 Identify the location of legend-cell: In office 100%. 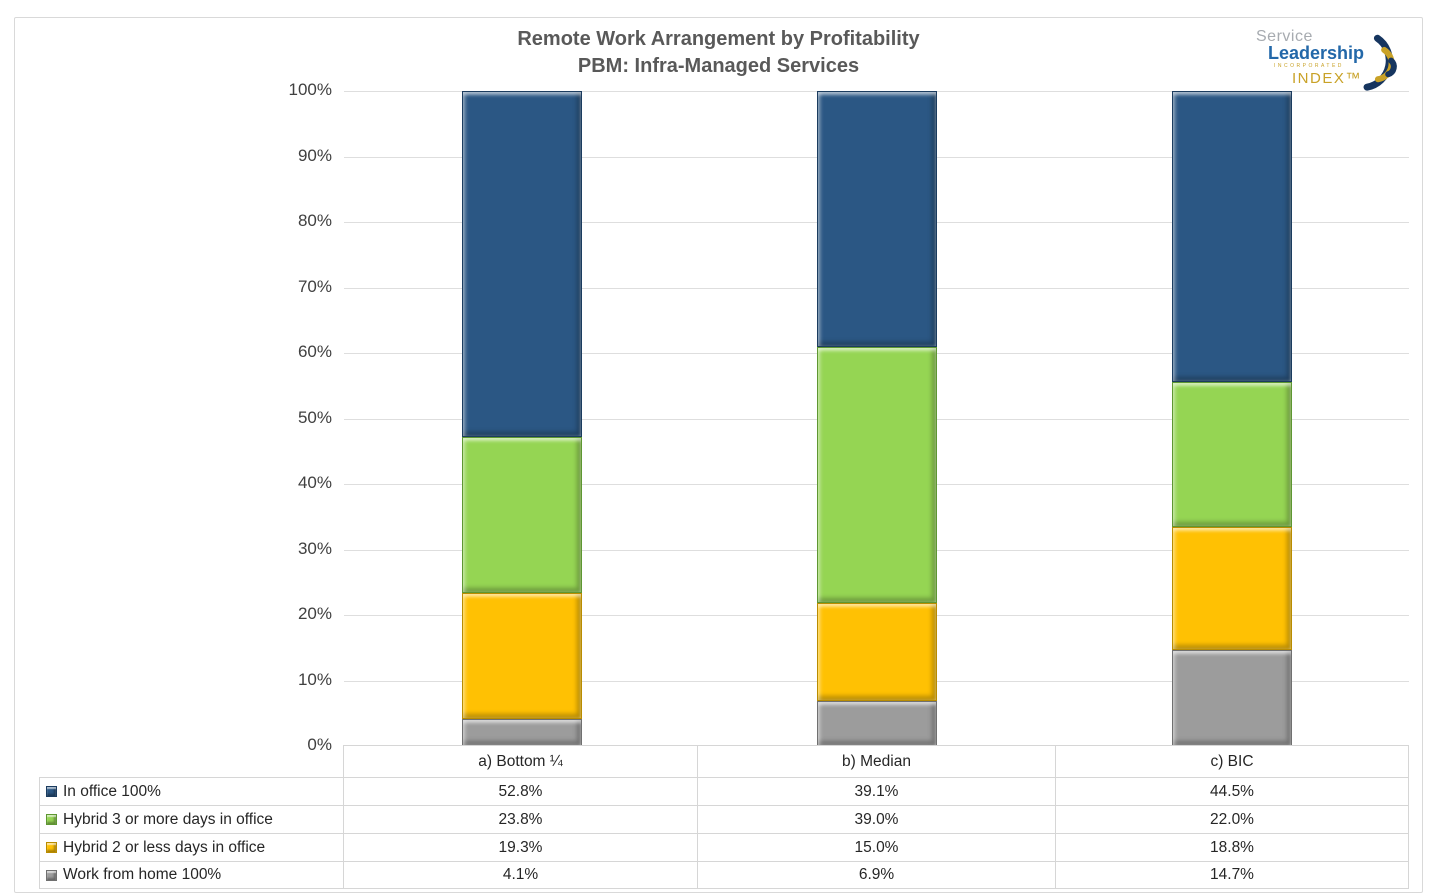
(191, 792).